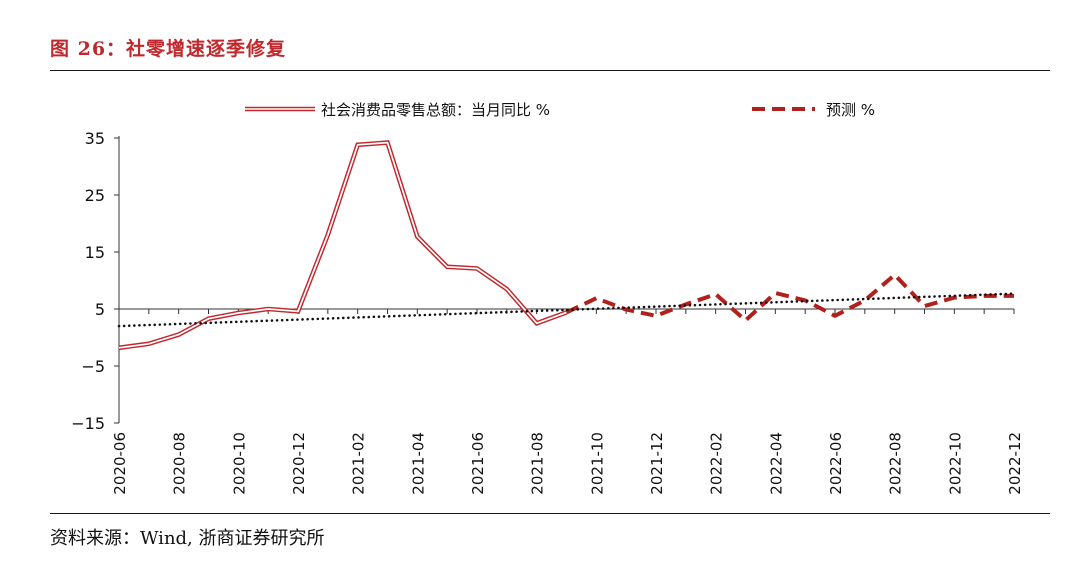 This screenshot has height=587, width=1080. Describe the element at coordinates (776, 463) in the screenshot. I see `x-tick-label: 2022-04` at that location.